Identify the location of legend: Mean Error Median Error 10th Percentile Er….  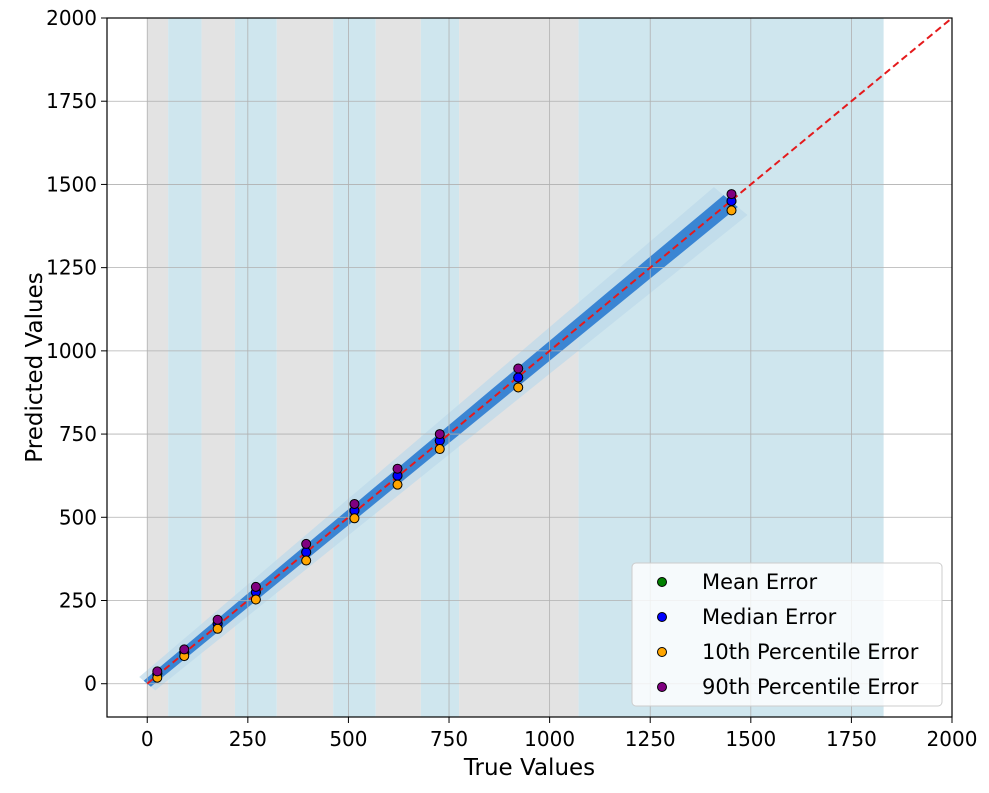
(787, 634).